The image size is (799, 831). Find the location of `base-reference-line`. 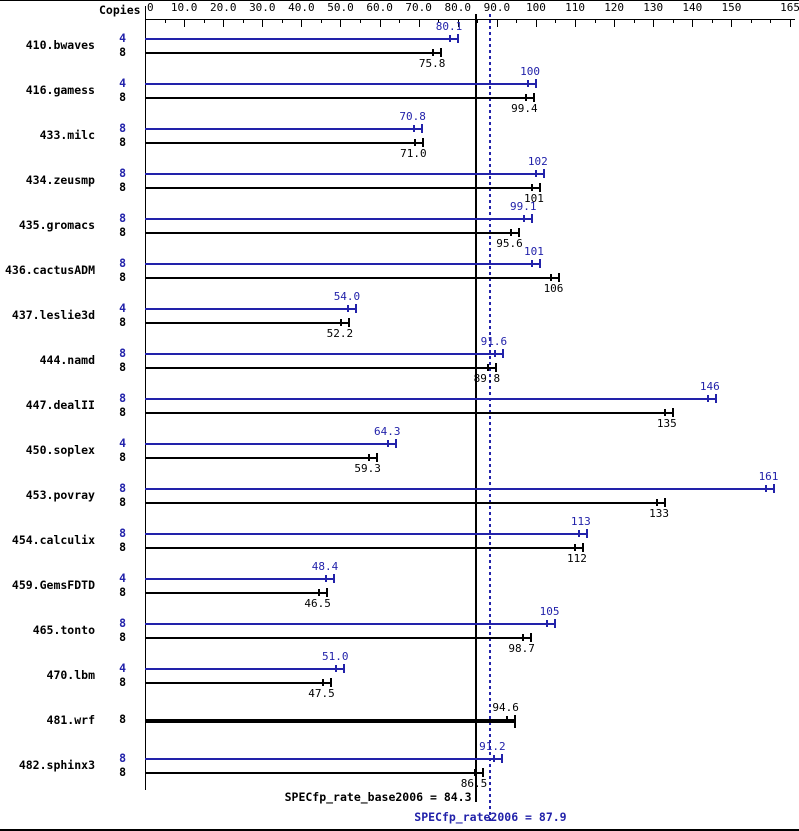

base-reference-line is located at coordinates (475, 408).